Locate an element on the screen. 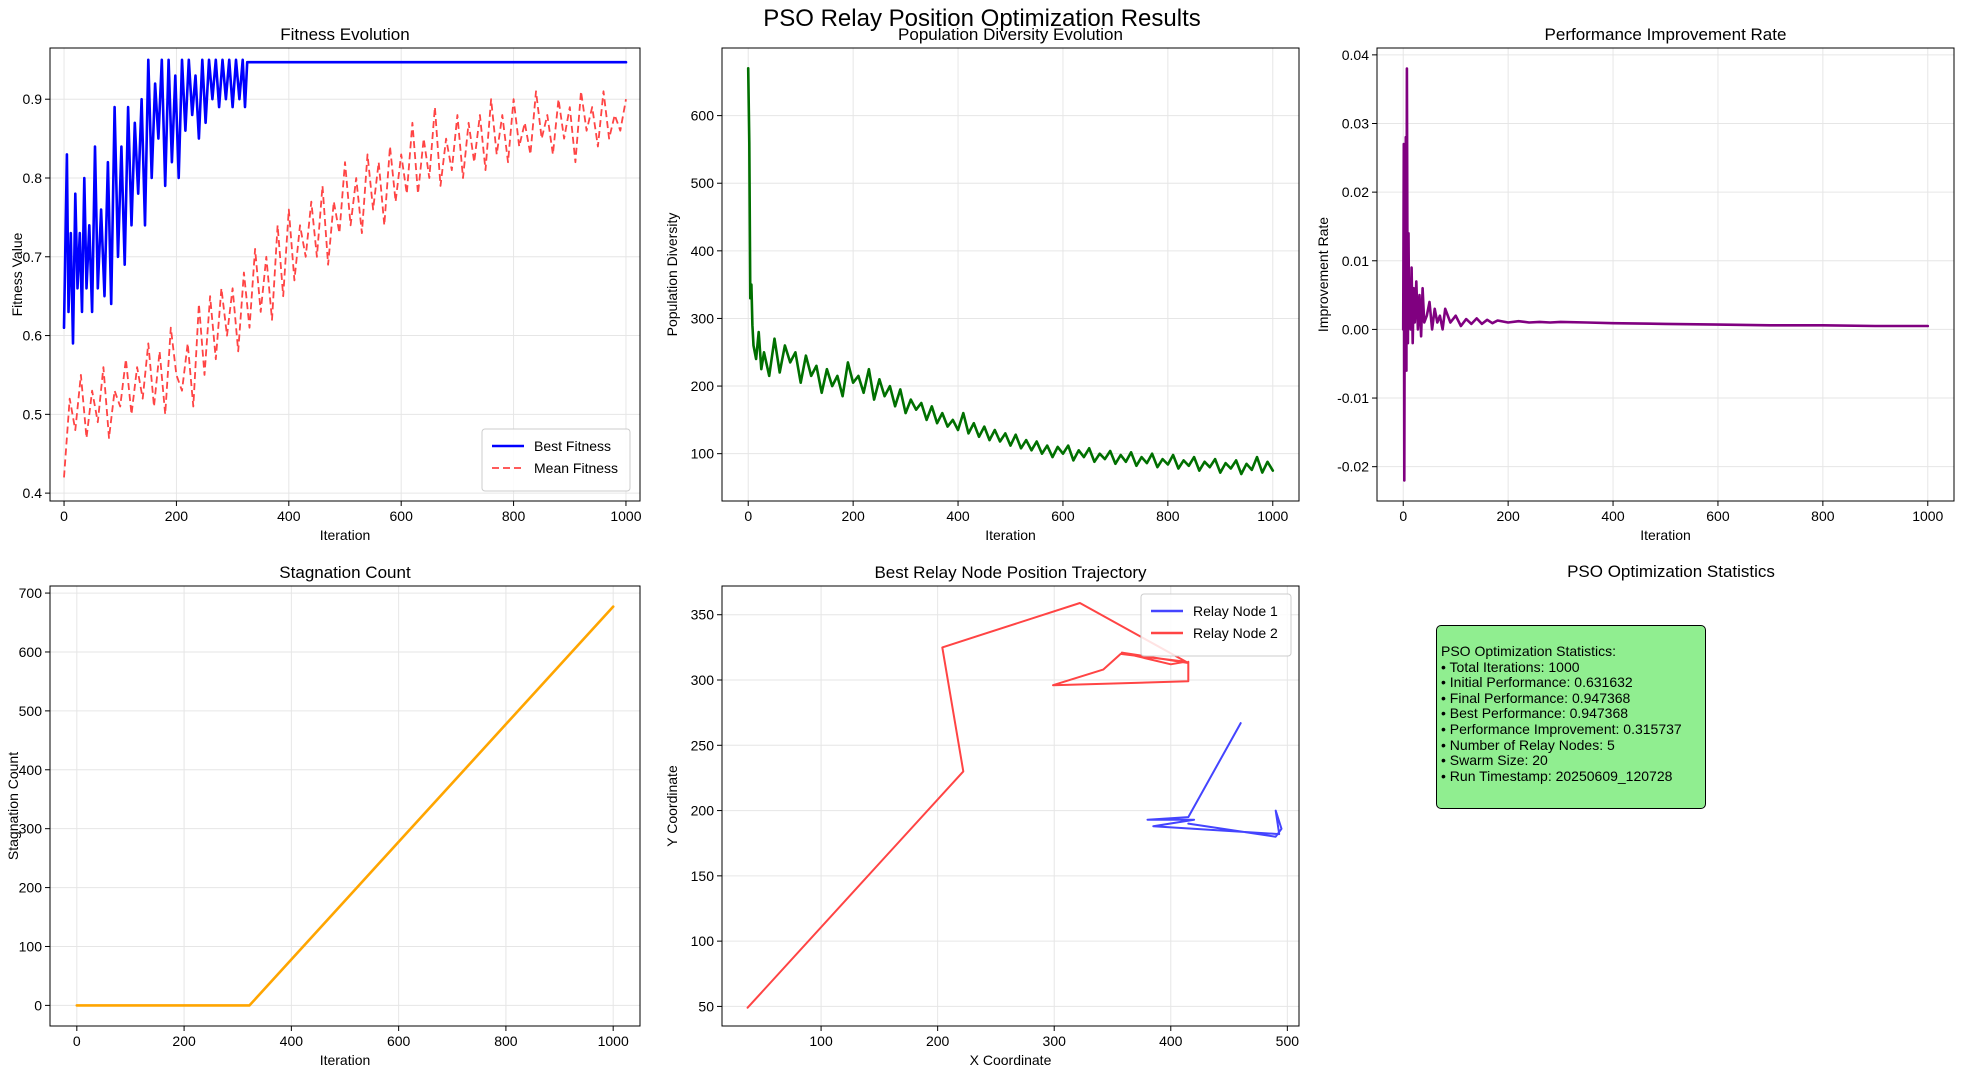 This screenshot has width=1964, height=1073. y-tick-label: 150 is located at coordinates (703, 876).